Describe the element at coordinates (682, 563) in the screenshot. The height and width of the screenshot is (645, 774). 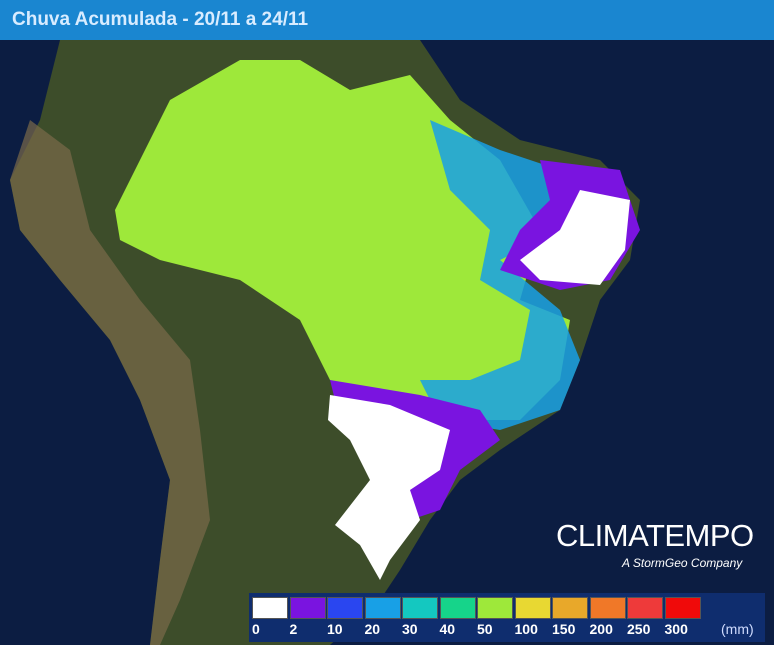
I see `brand-tagline: A StormGeo Company` at that location.